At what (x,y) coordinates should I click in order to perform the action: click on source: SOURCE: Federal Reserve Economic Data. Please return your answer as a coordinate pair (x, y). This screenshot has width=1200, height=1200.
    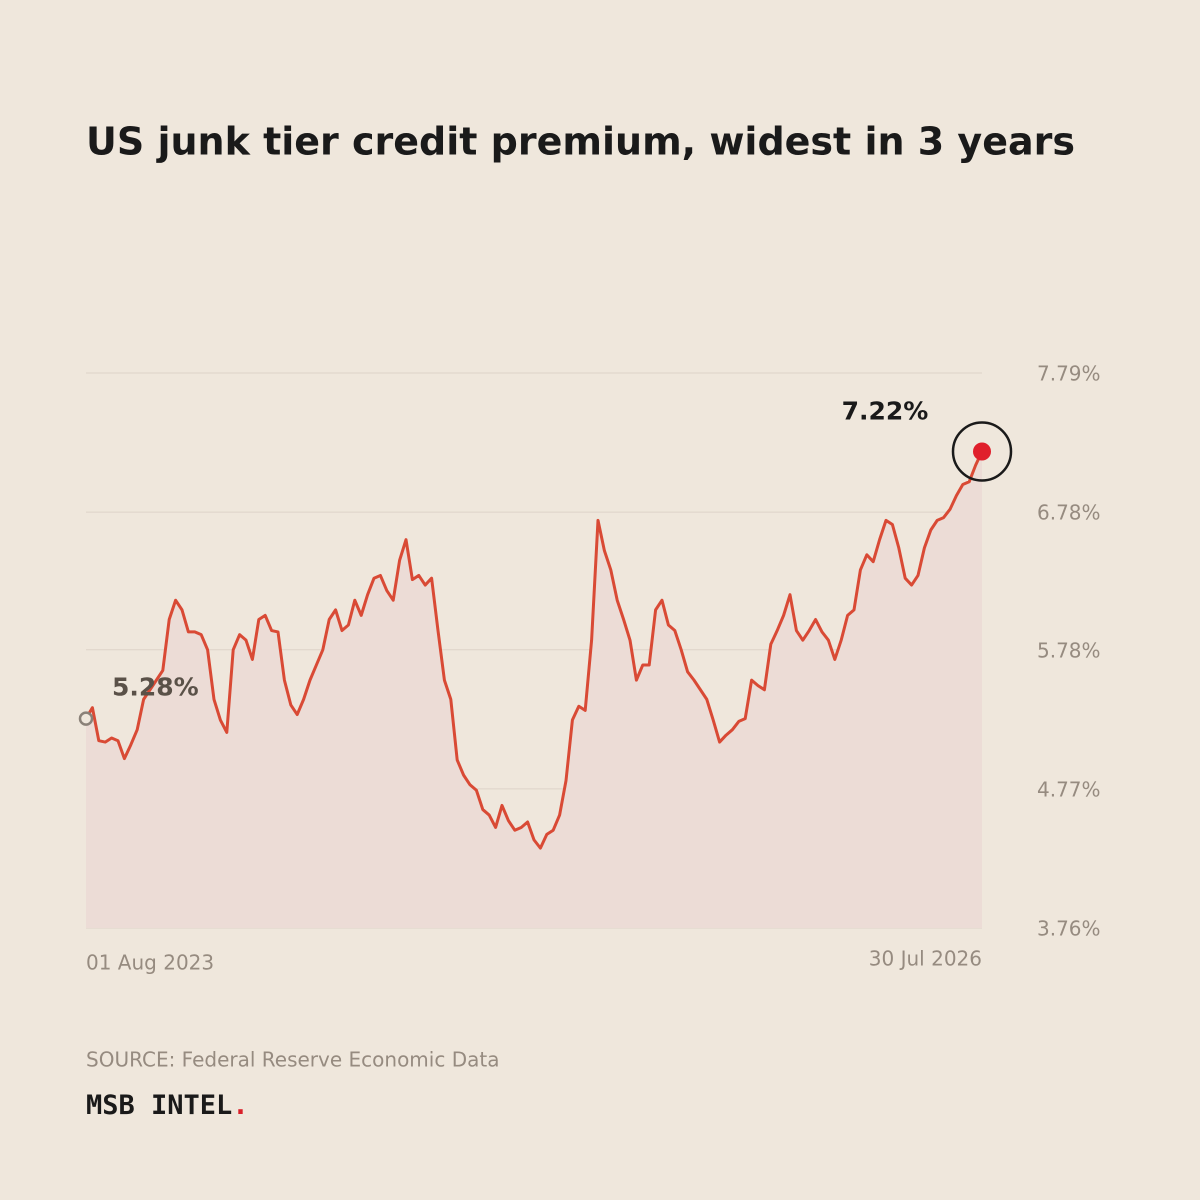
    Looking at the image, I should click on (292, 1060).